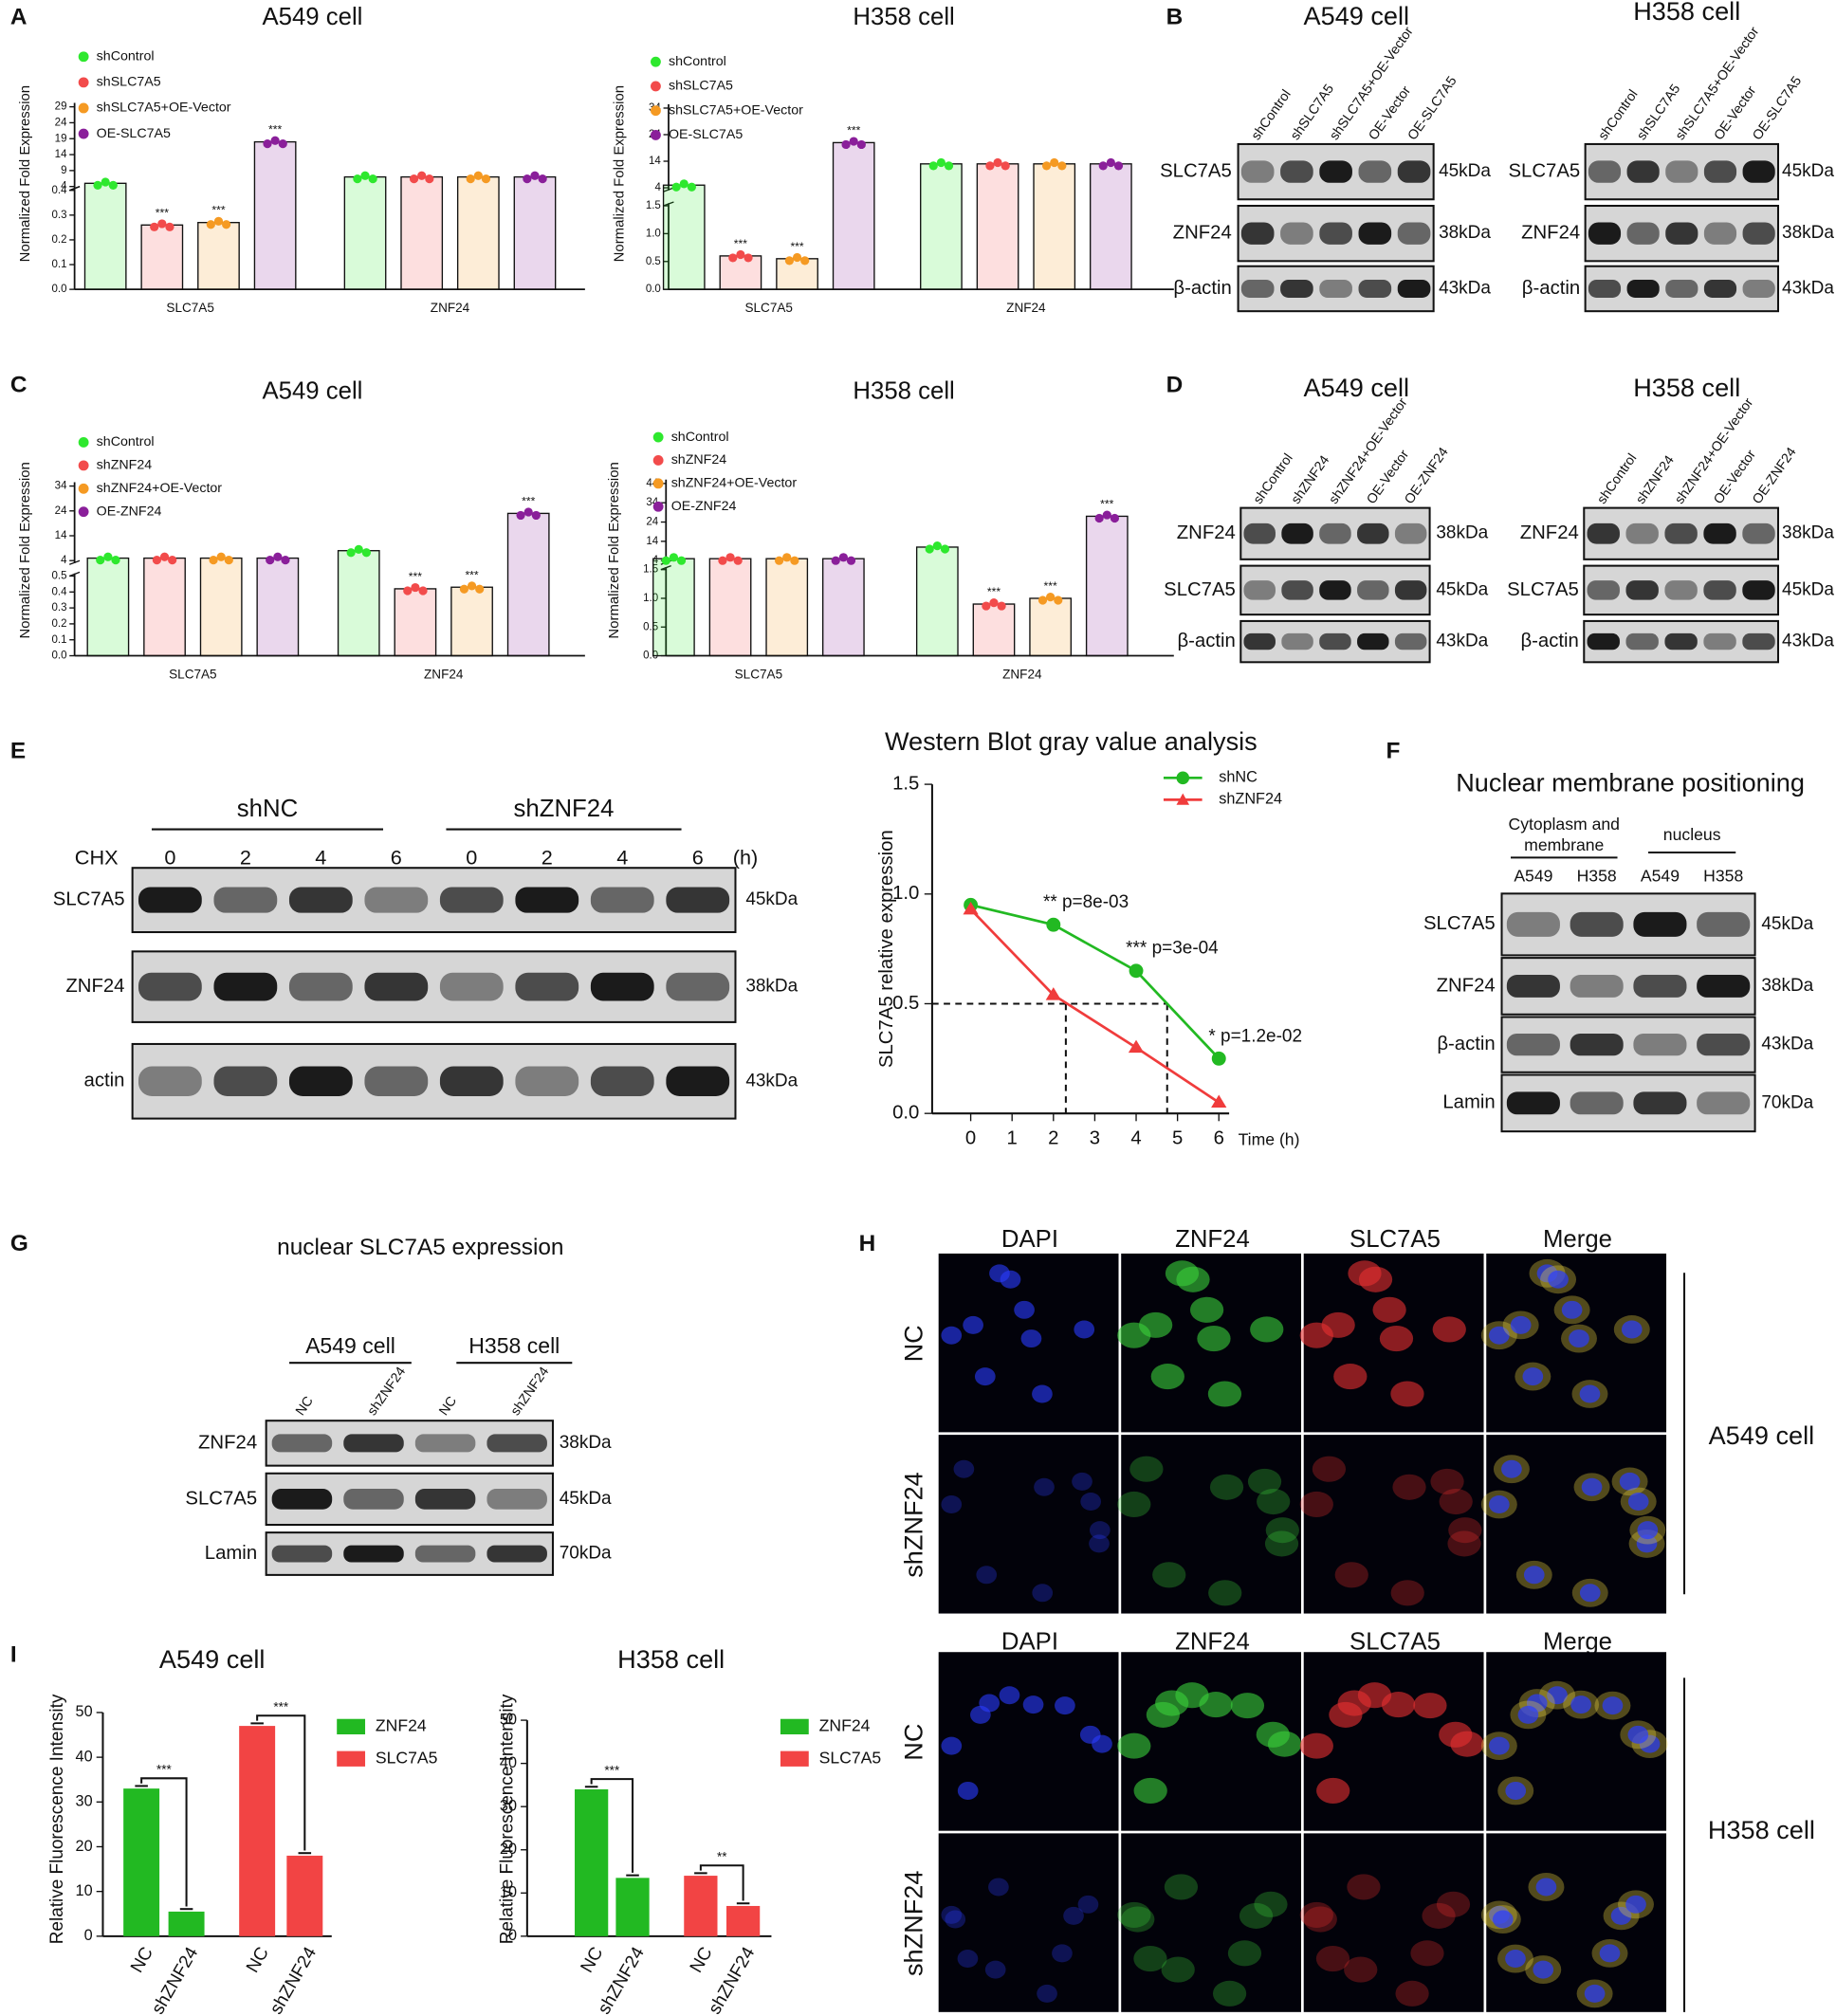  I want to click on y-tick-label: 1.0, so click(905, 893).